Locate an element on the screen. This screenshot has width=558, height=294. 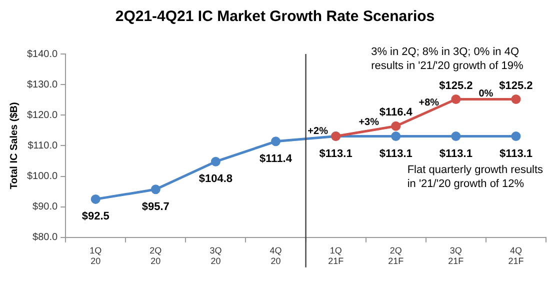
x-tick-label: 3Q 20 is located at coordinates (216, 255).